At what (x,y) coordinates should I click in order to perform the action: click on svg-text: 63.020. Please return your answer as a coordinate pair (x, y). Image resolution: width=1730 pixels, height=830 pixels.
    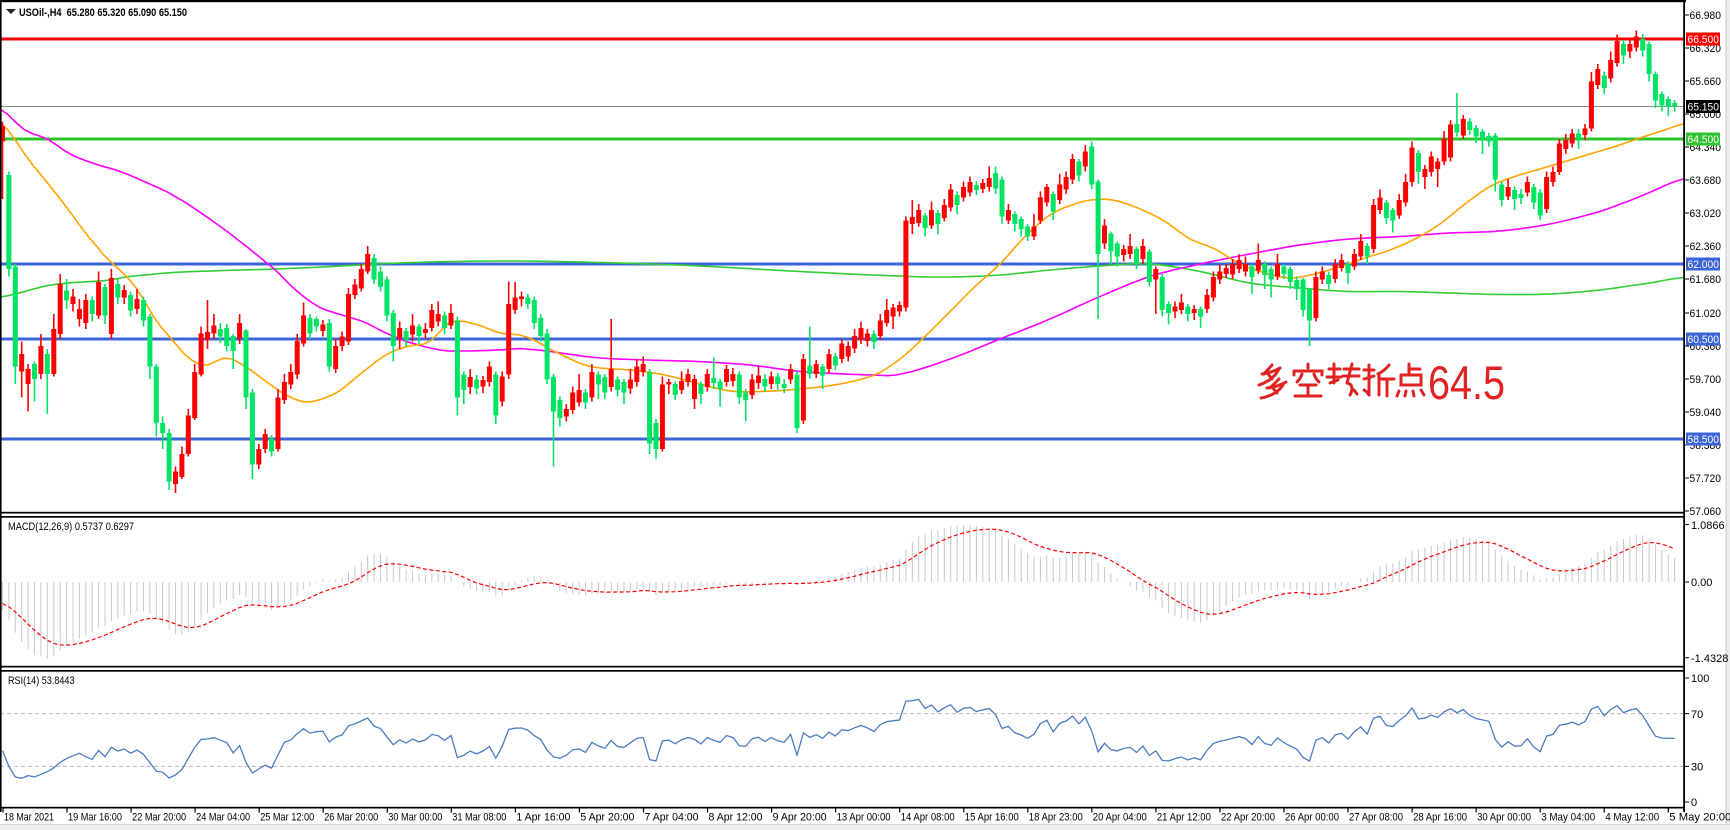
    Looking at the image, I should click on (1706, 214).